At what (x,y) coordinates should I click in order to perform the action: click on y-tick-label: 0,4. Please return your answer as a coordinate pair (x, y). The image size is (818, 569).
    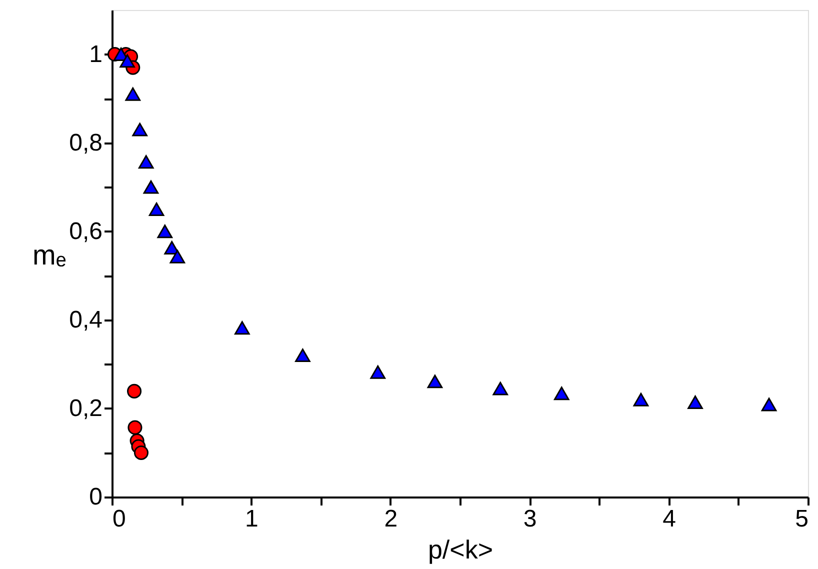
    Looking at the image, I should click on (85, 320).